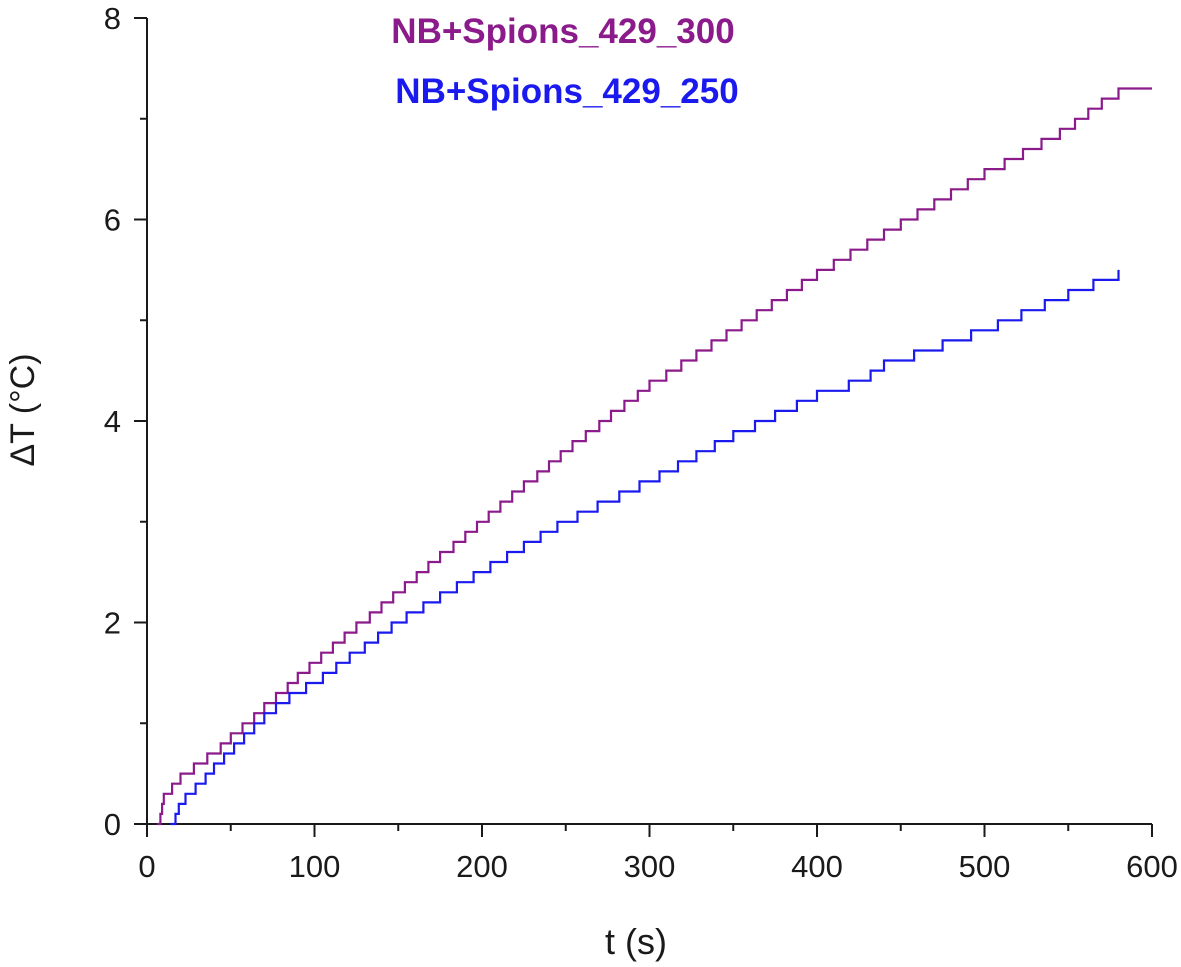 The height and width of the screenshot is (967, 1181). Describe the element at coordinates (112, 18) in the screenshot. I see `y-tick-label: 8` at that location.